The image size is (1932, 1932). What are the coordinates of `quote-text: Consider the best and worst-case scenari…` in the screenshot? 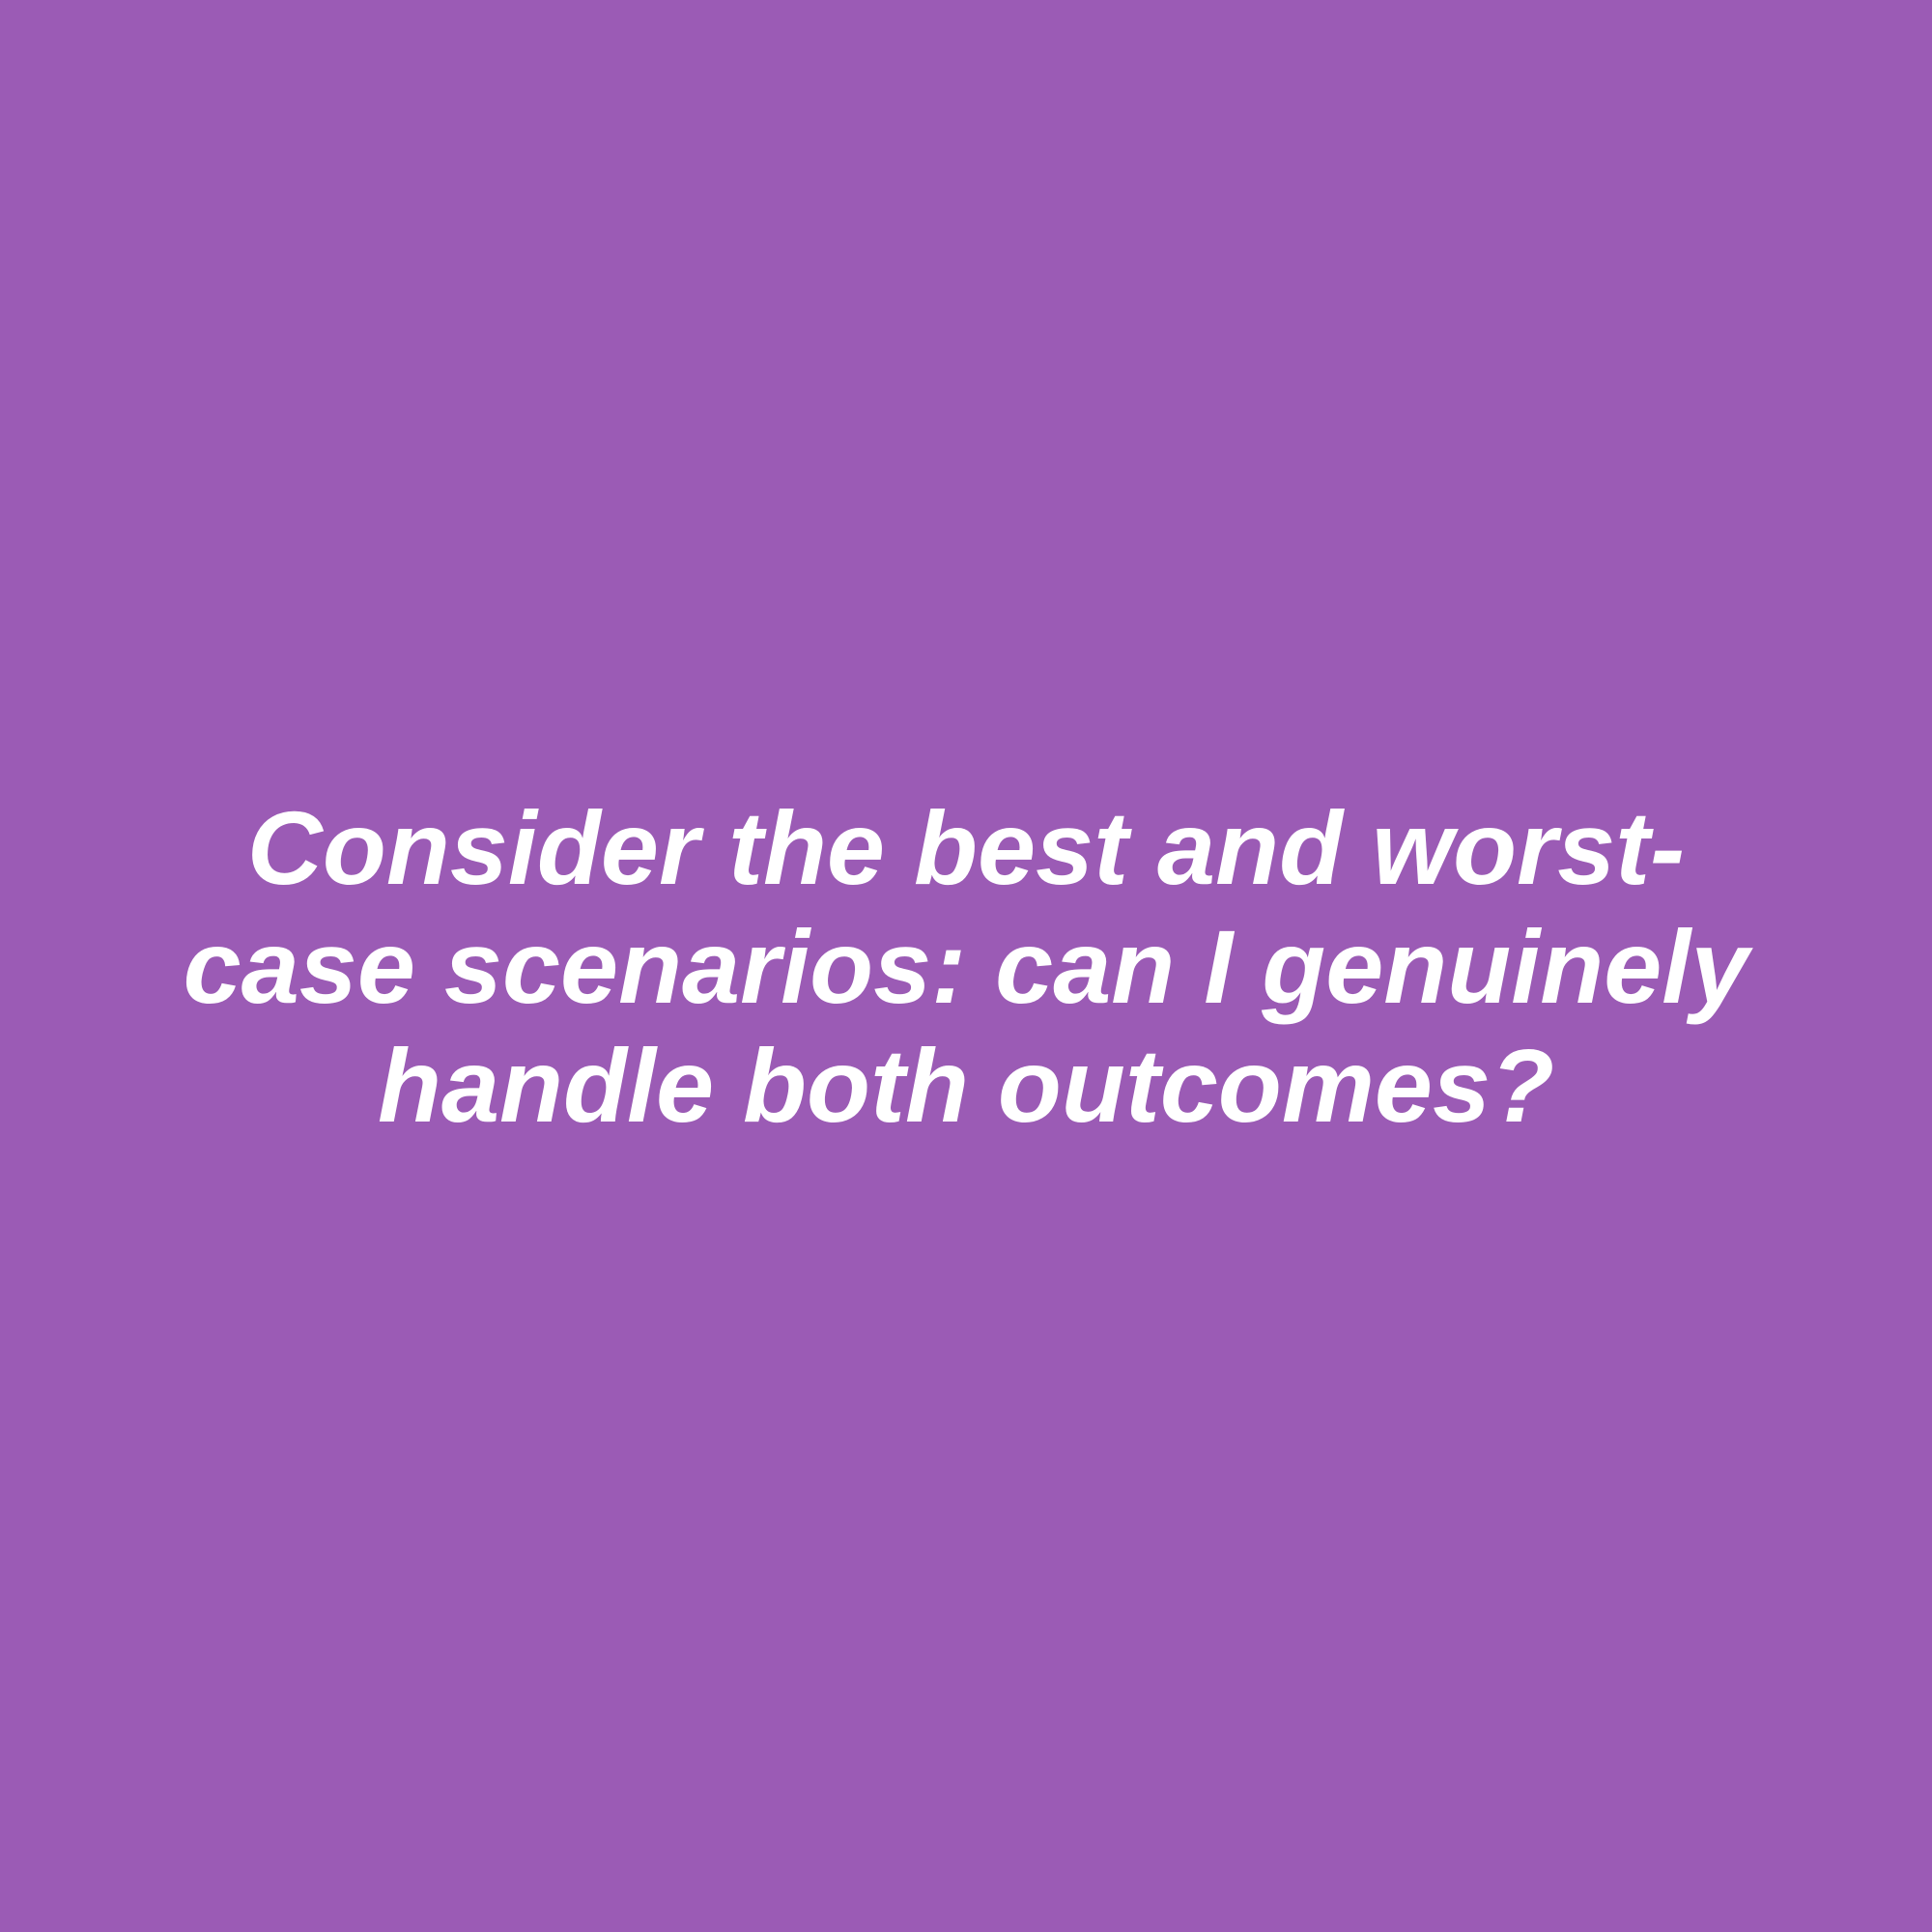 It's located at (966, 966).